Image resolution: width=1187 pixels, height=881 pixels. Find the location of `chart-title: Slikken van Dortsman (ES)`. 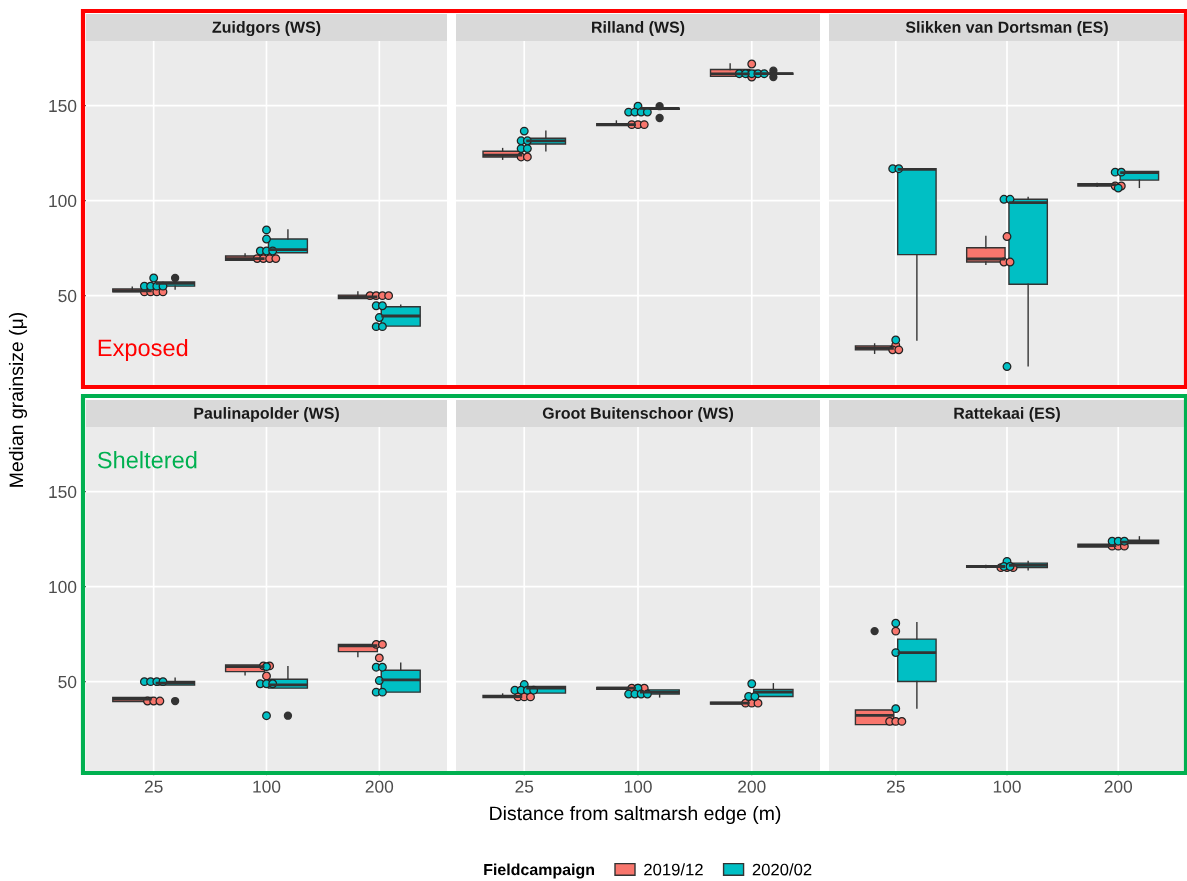

chart-title: Slikken van Dortsman (ES) is located at coordinates (1006, 28).